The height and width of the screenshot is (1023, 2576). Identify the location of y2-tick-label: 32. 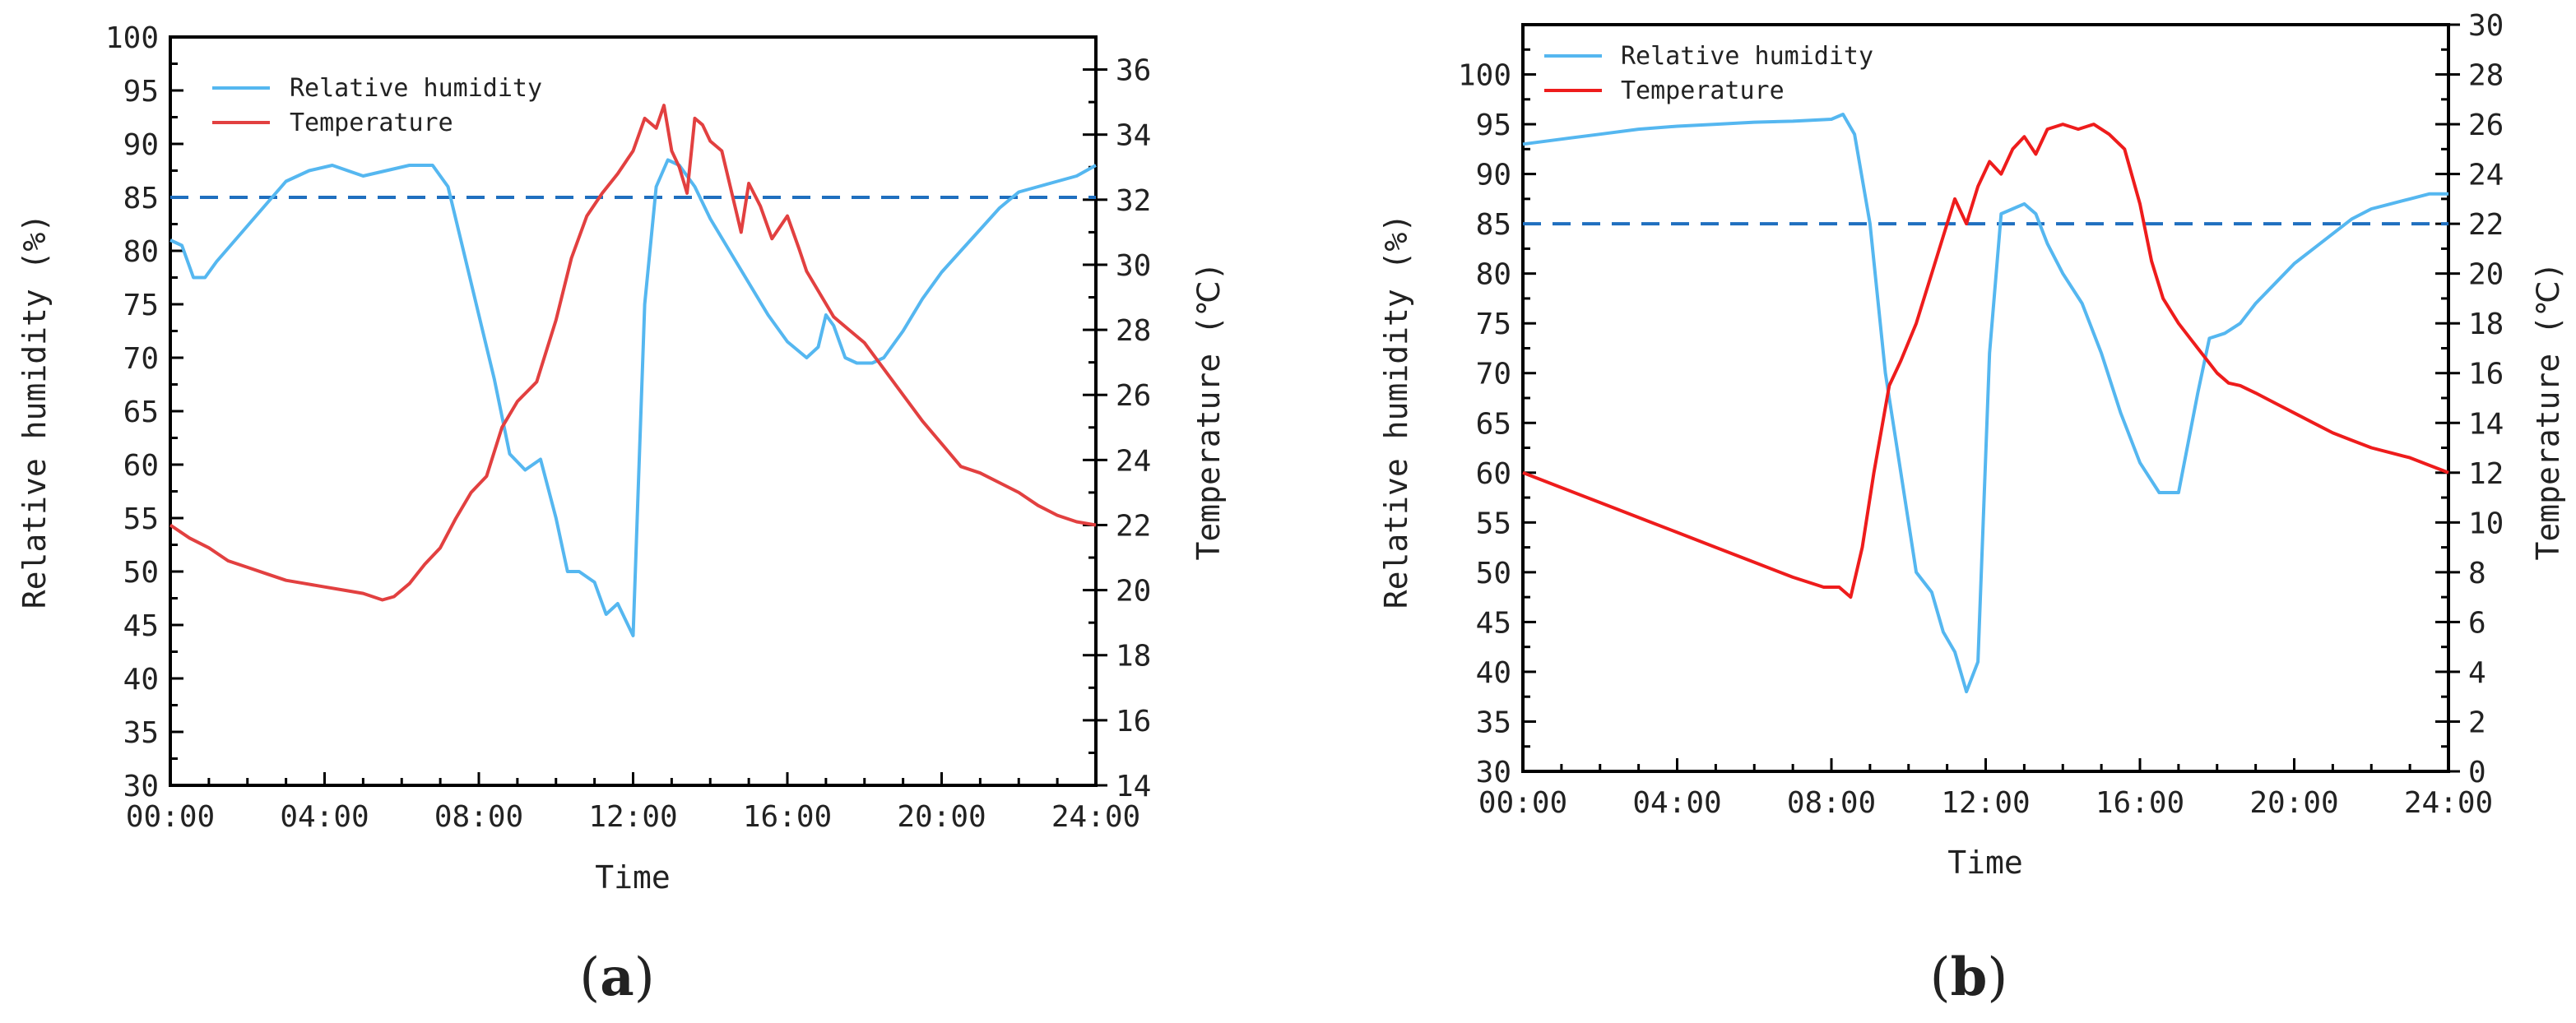
(1133, 201).